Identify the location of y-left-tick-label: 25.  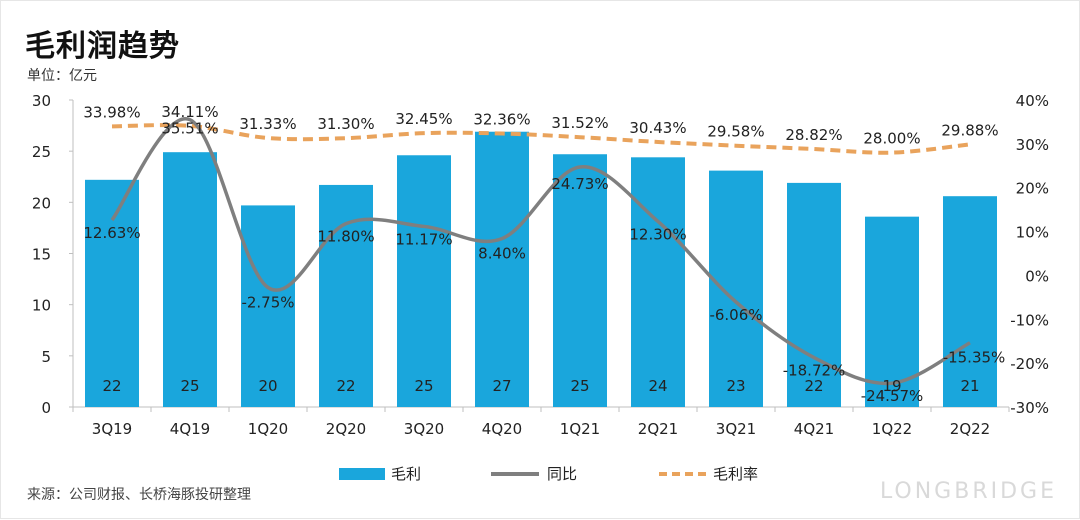
(41, 152).